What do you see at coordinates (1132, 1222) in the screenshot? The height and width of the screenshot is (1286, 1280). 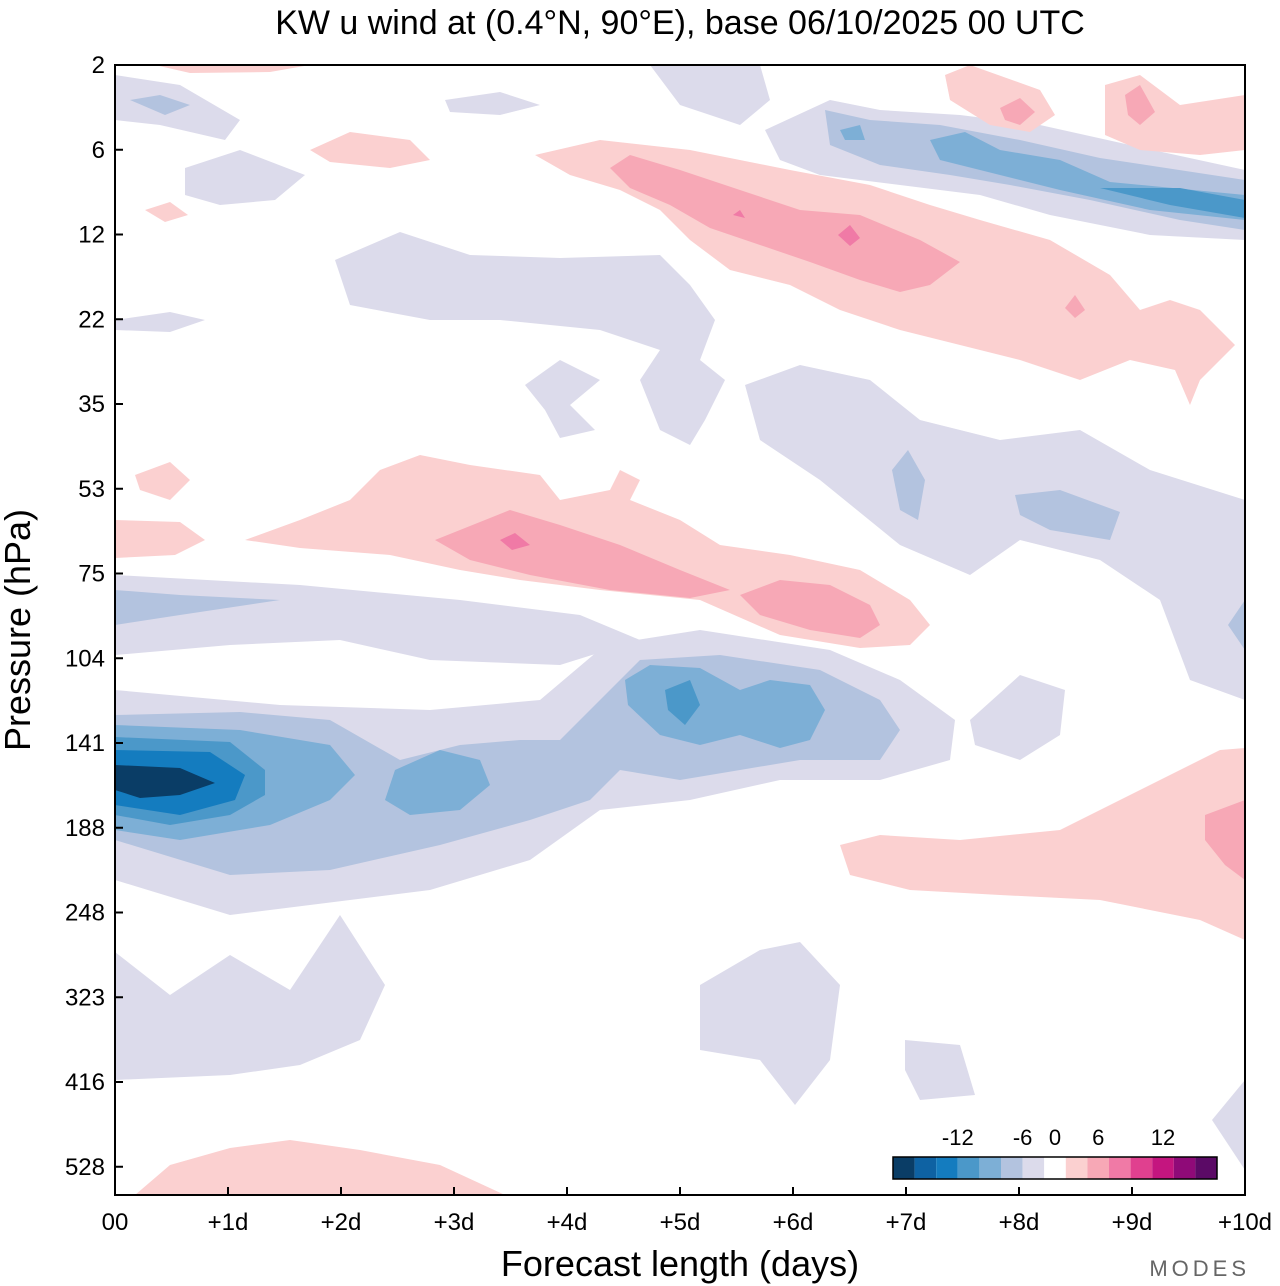 I see `x-tick-label: +9d` at bounding box center [1132, 1222].